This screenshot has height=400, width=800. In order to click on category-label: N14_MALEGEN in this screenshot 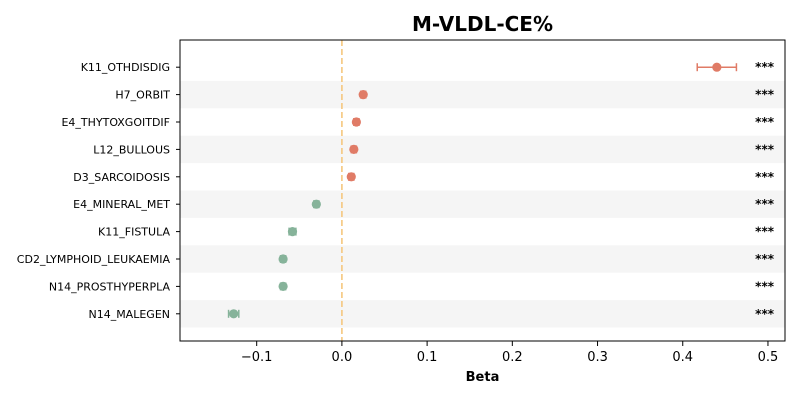, I will do `click(129, 314)`.